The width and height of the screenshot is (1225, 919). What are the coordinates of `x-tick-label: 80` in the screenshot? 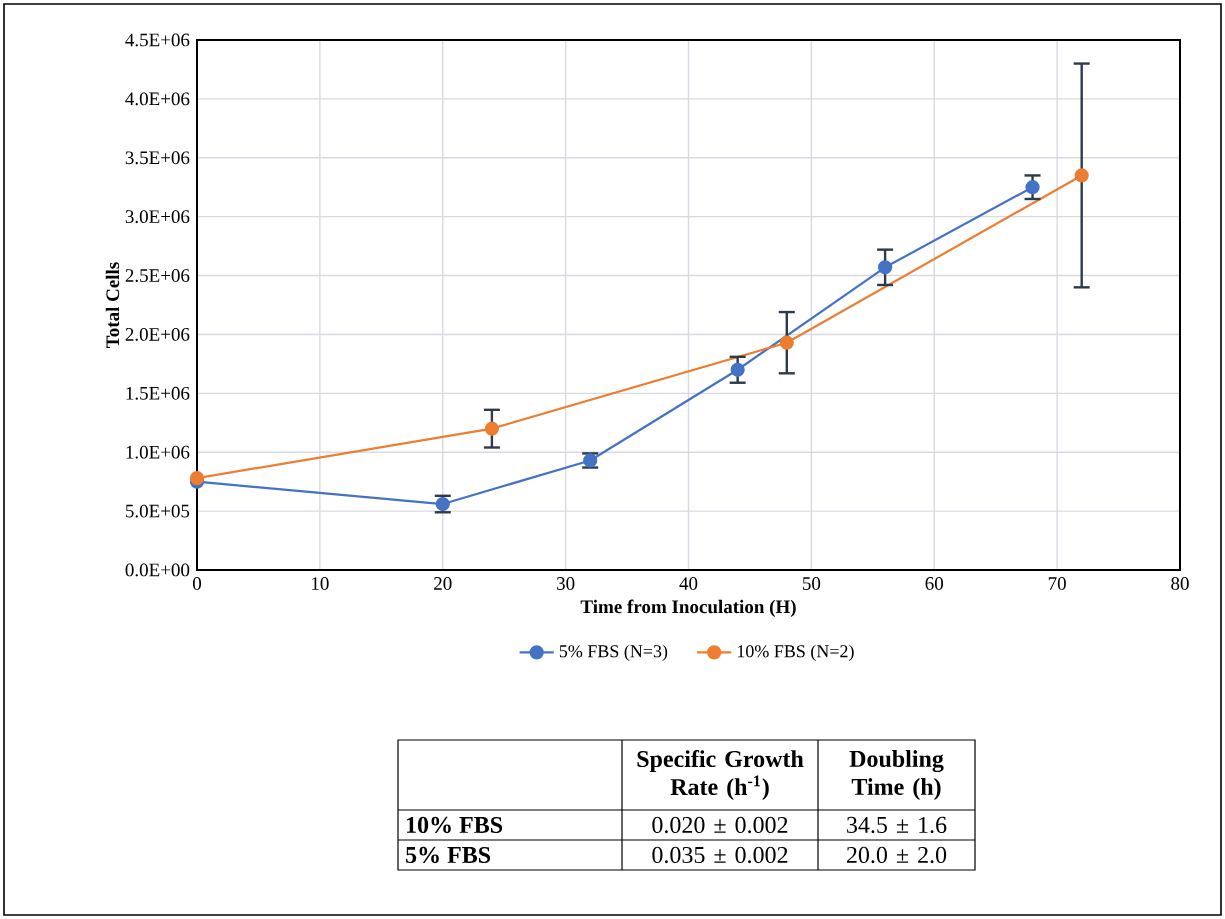 It's located at (1180, 583).